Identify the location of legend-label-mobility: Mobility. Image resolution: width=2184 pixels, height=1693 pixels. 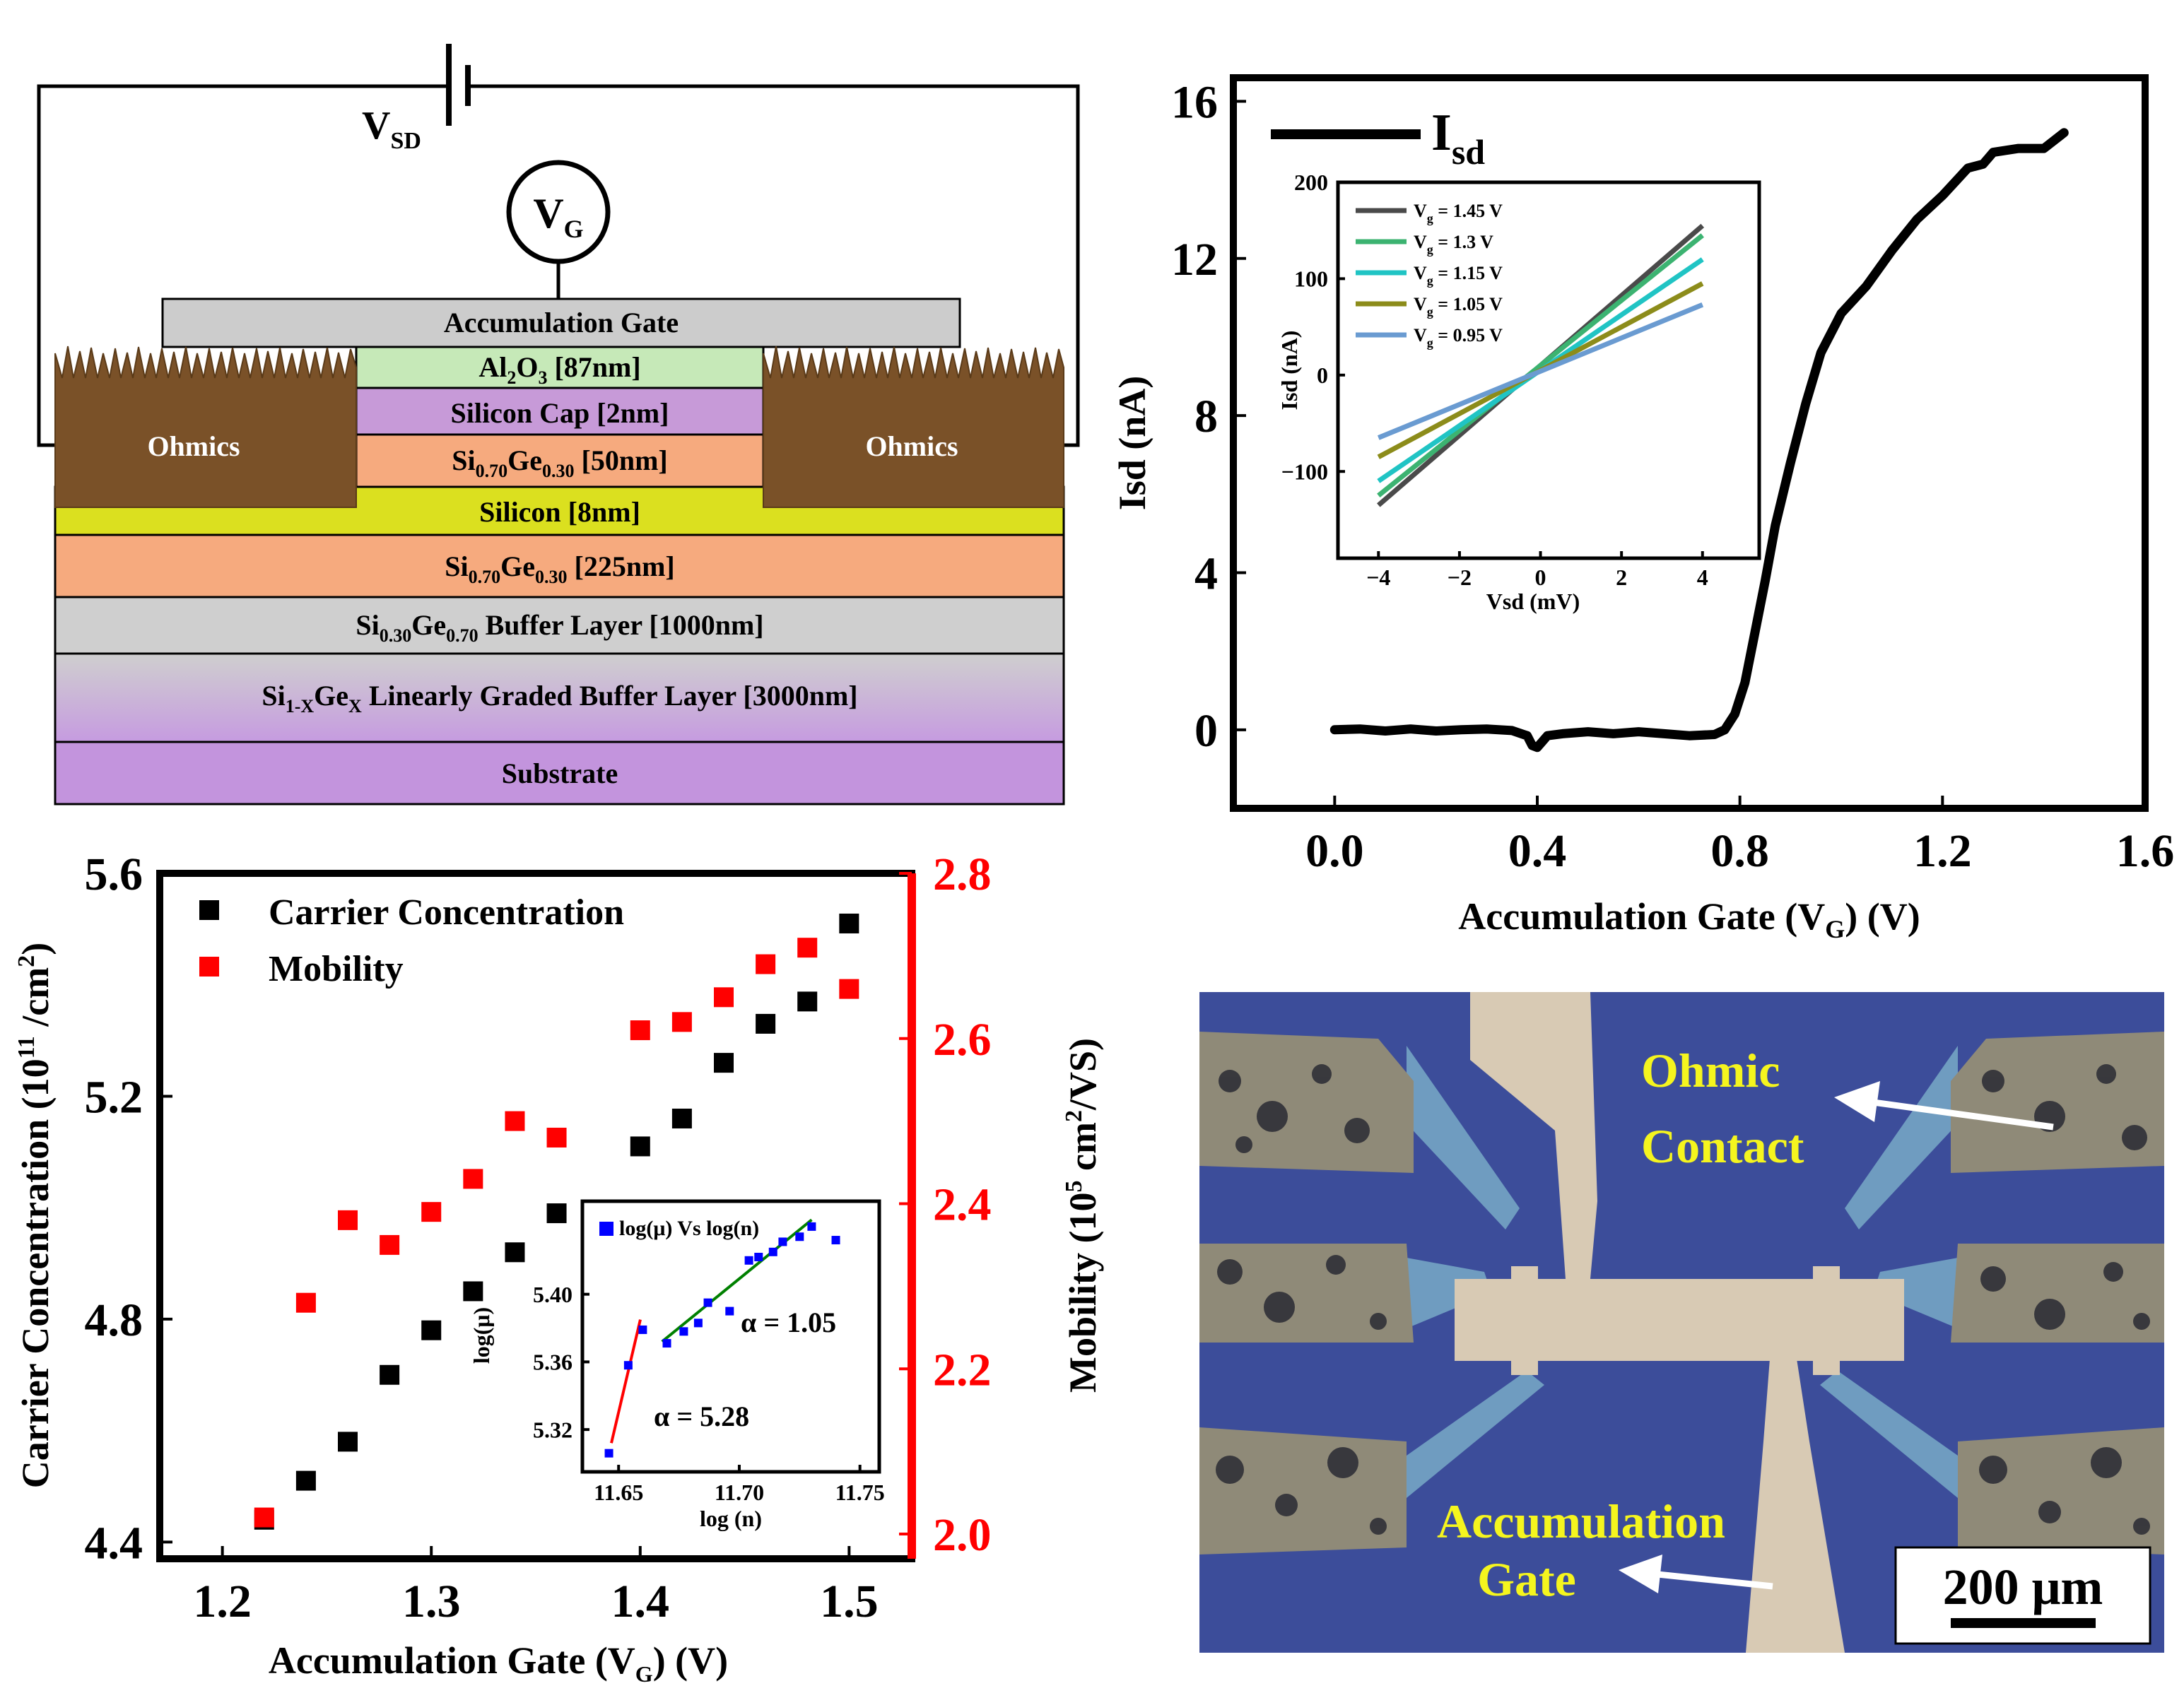
(337, 969).